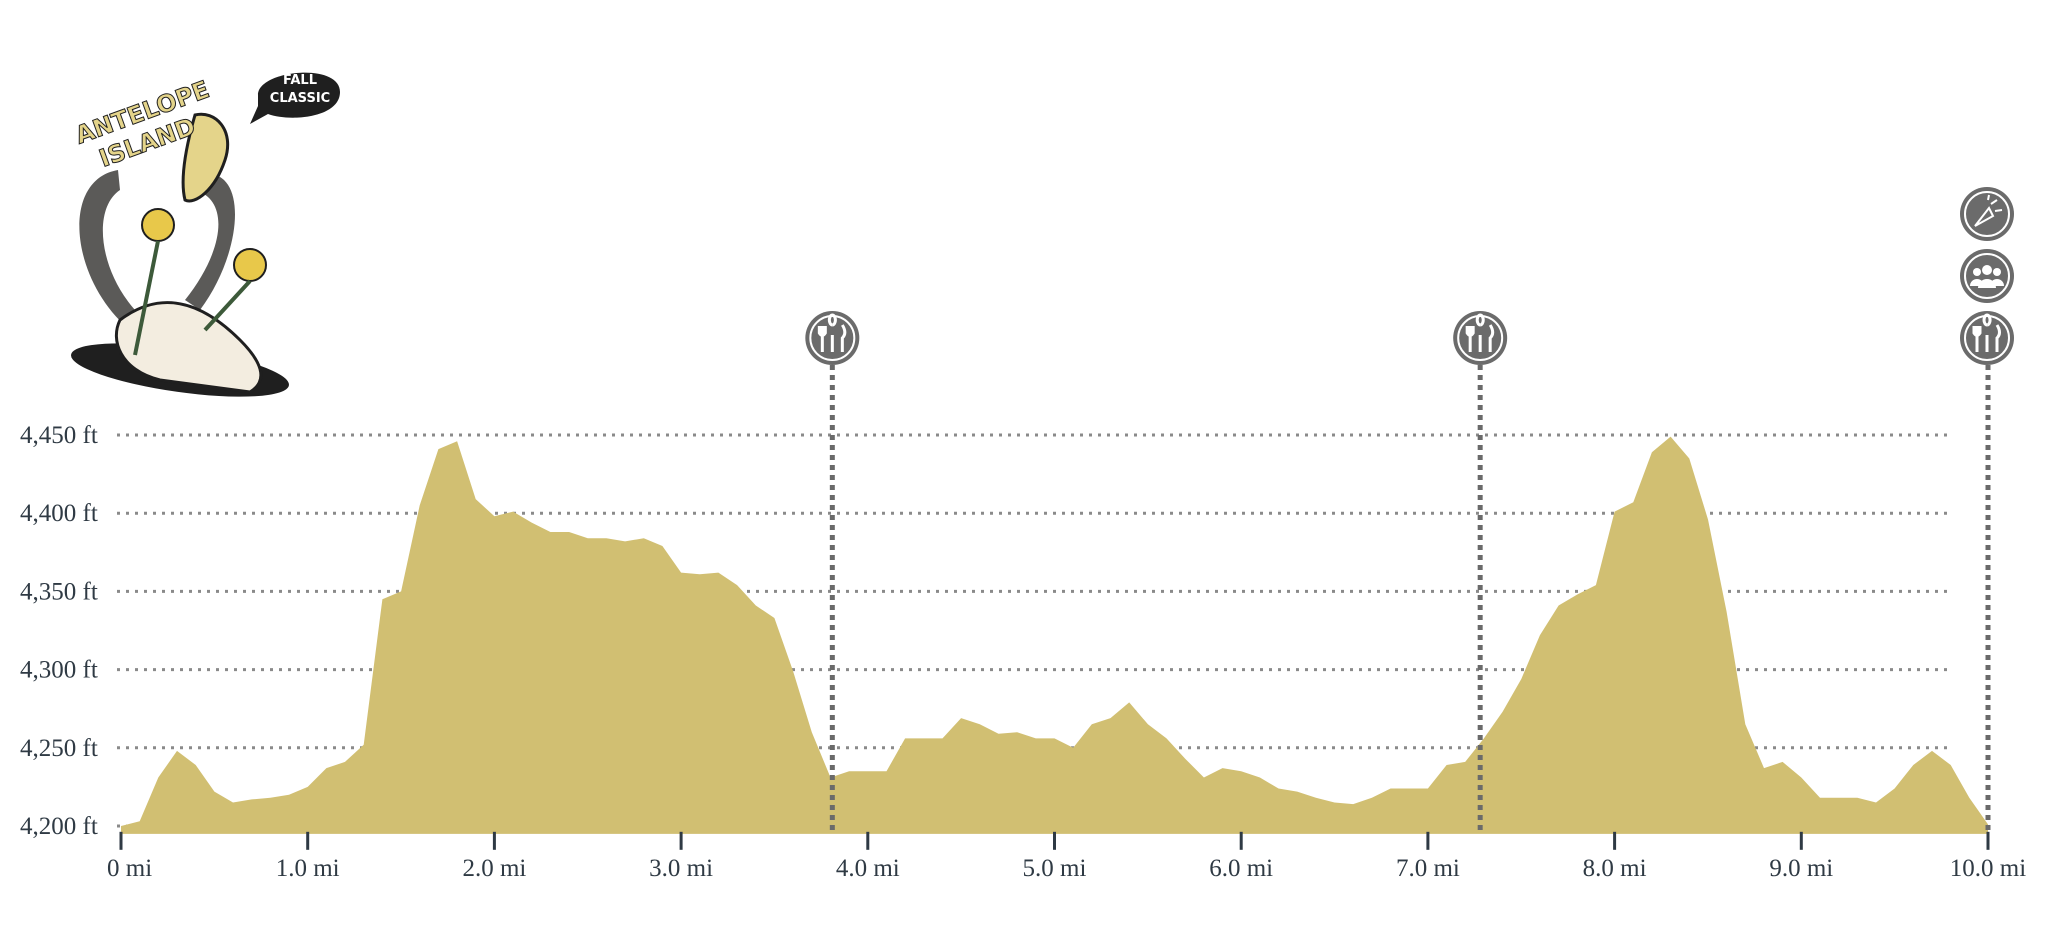 The image size is (2056, 938). I want to click on y-tick-label: 4,200 ft, so click(59, 826).